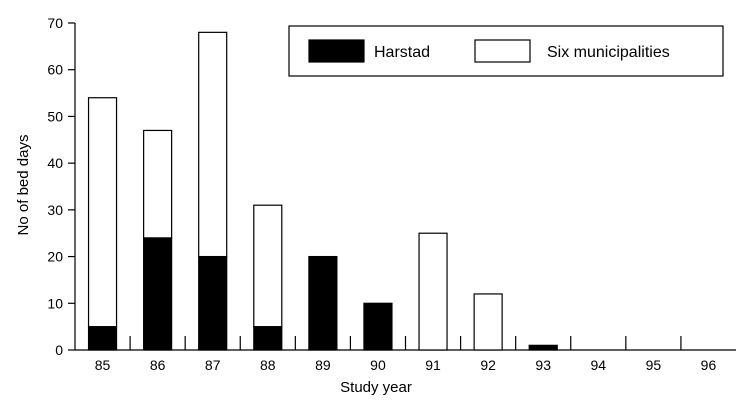 Image resolution: width=736 pixels, height=400 pixels. I want to click on y-axis-title: No of bed days, so click(23, 185).